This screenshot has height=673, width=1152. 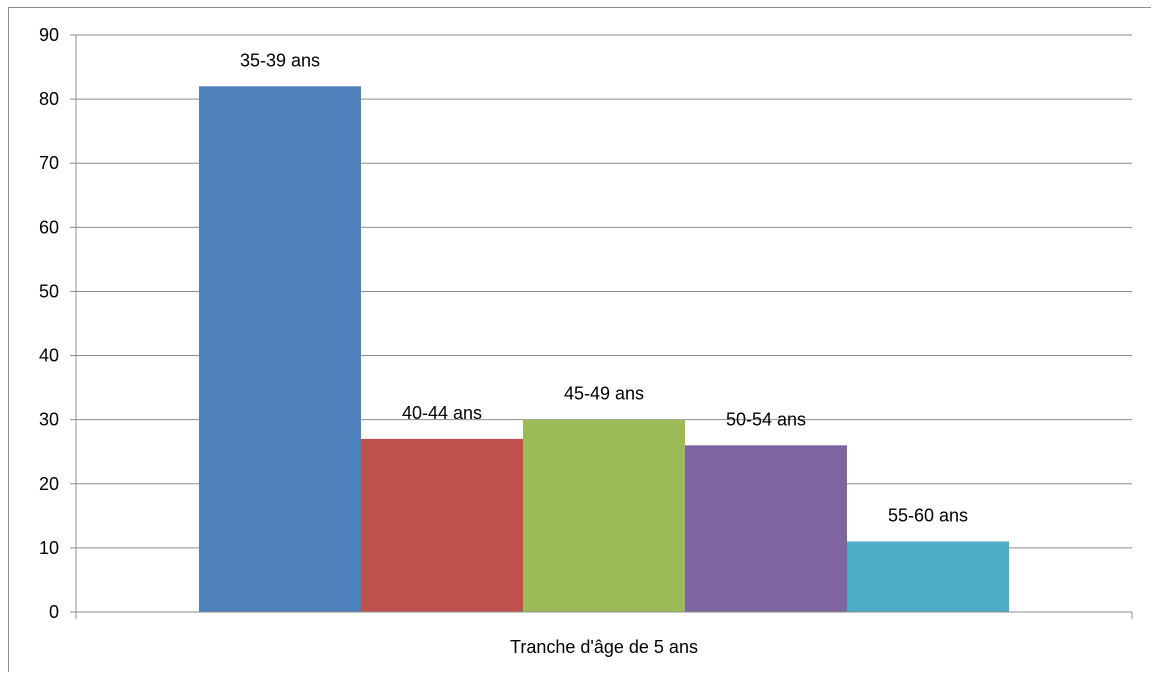 I want to click on y-tick-label: 60, so click(x=49, y=227).